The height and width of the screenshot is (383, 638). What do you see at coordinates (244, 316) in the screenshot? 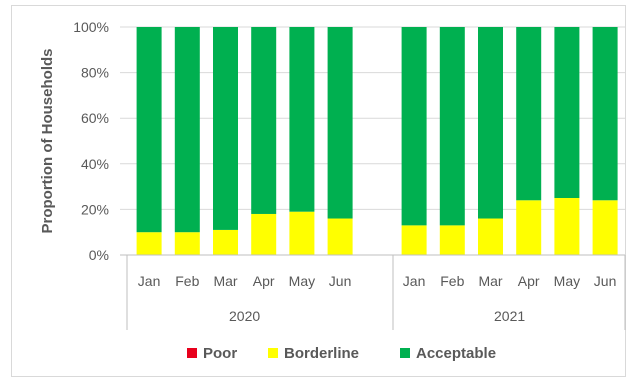
I see `group-label: 2020` at bounding box center [244, 316].